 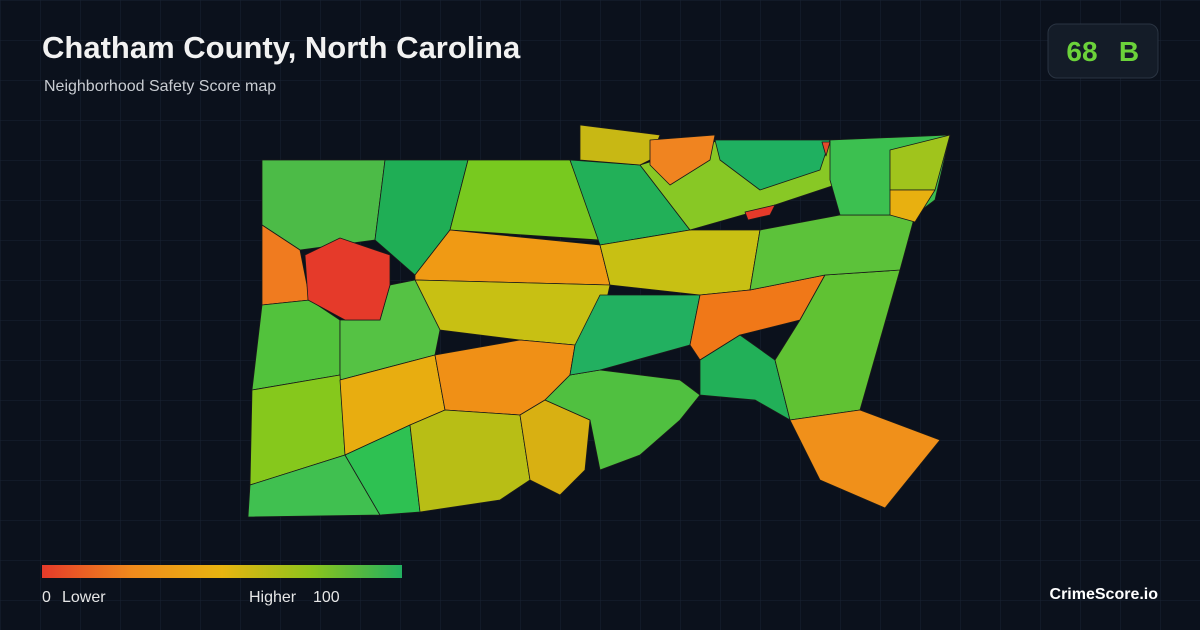 I want to click on legend-max-label: Higher, so click(x=273, y=597).